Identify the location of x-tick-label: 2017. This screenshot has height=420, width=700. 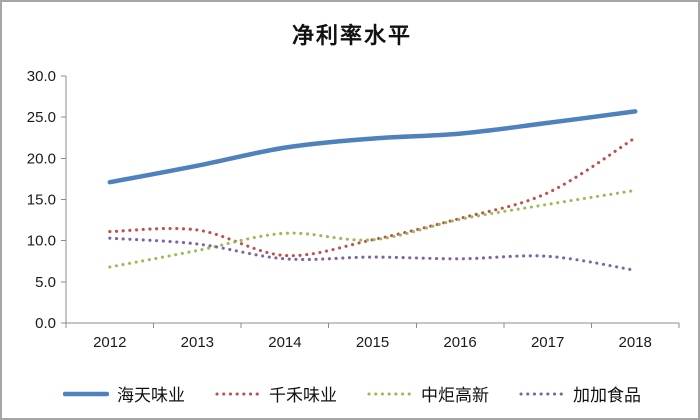
(547, 342).